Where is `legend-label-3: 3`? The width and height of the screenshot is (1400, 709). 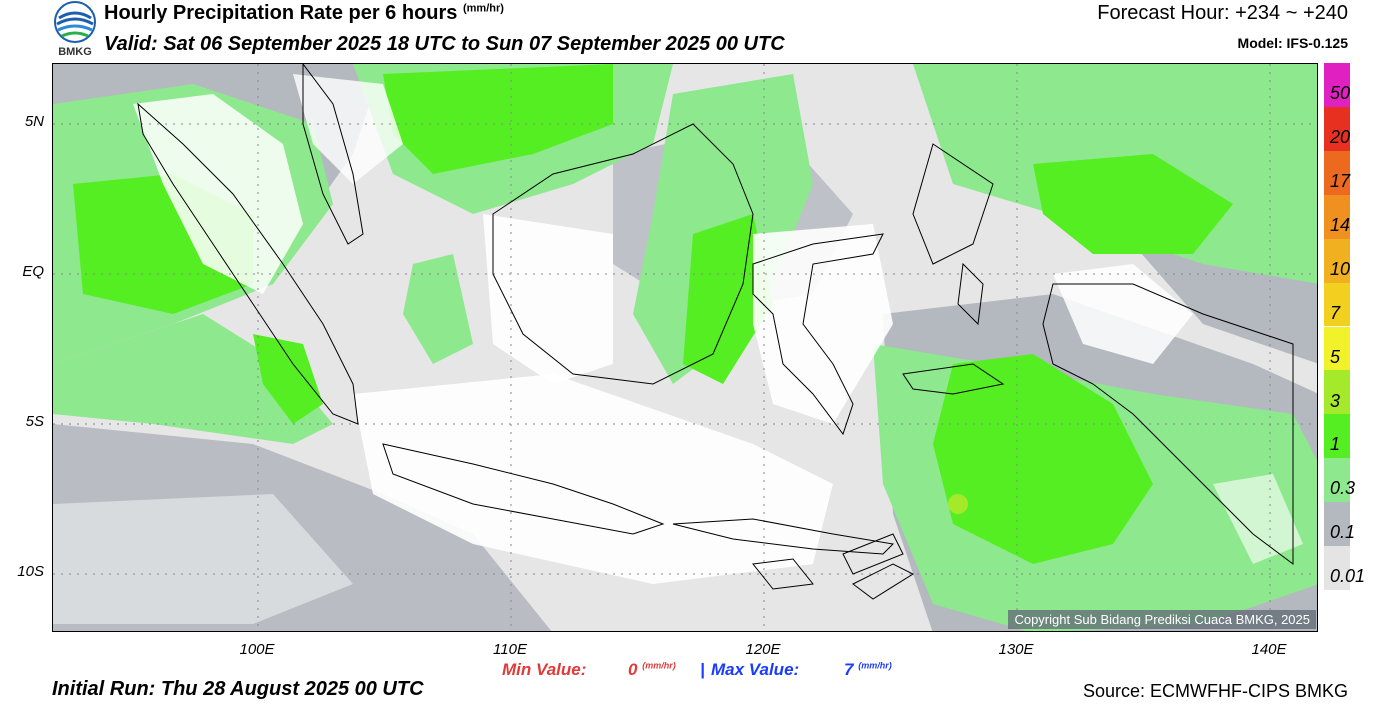
legend-label-3: 3 is located at coordinates (1335, 400).